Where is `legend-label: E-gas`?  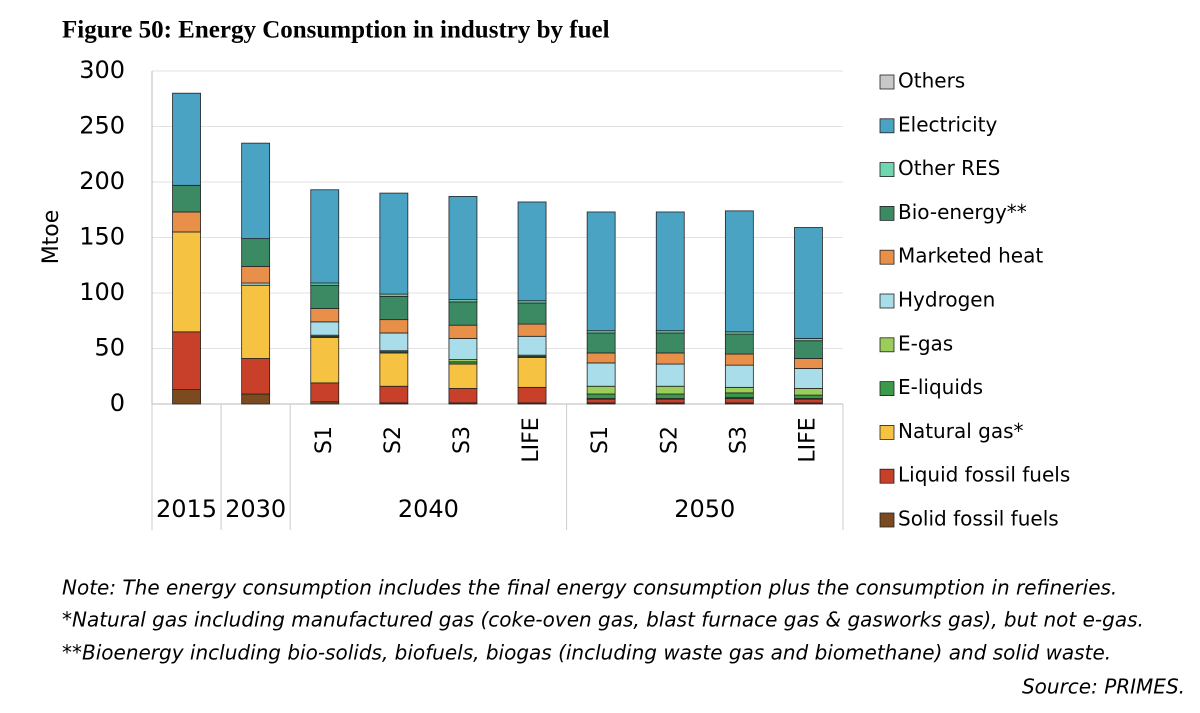
legend-label: E-gas is located at coordinates (925, 343).